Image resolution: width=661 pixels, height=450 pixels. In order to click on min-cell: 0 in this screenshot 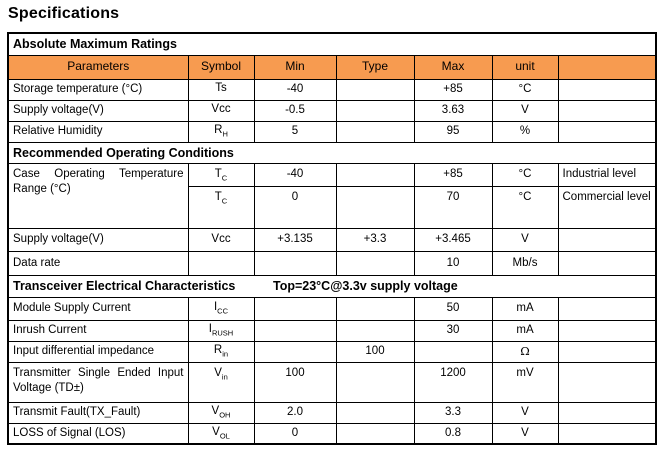, I will do `click(295, 433)`.